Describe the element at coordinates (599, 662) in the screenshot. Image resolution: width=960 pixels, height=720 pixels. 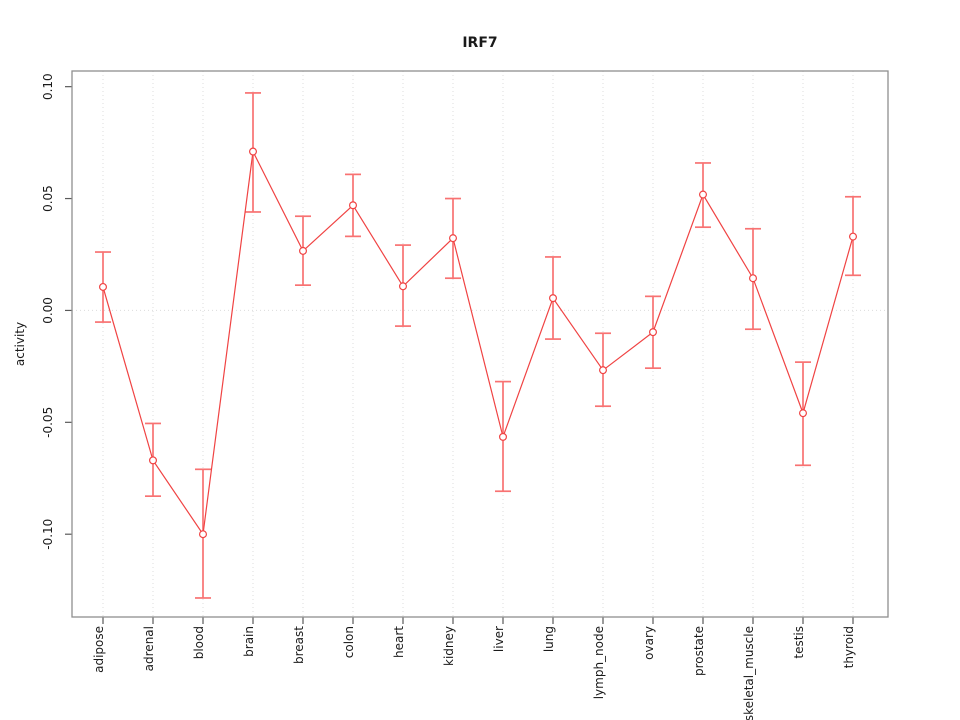
I see `x-tick-label: lymph_node` at that location.